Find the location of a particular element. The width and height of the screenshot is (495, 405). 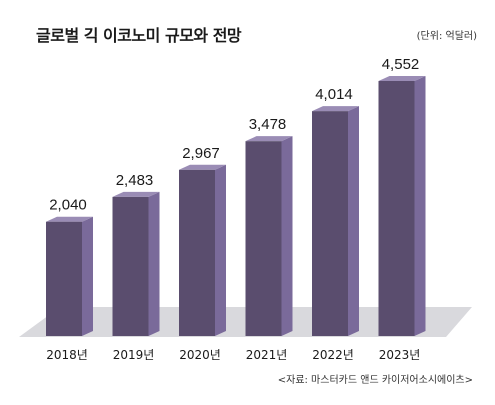

bar-value-label: 2,483 is located at coordinates (135, 180).